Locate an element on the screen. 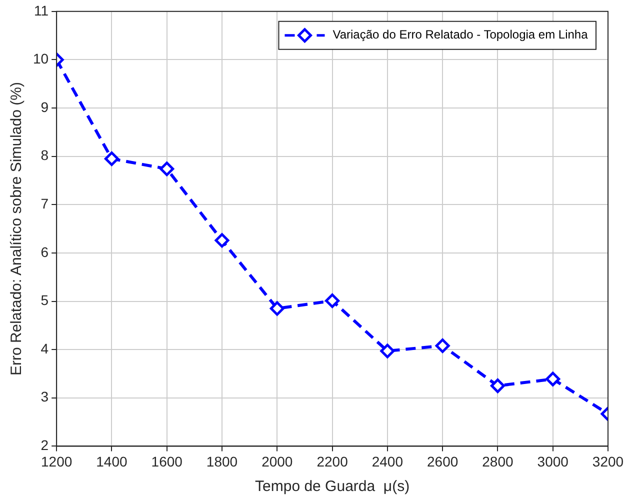 The height and width of the screenshot is (502, 630). x-tick-label: 1800 is located at coordinates (222, 461).